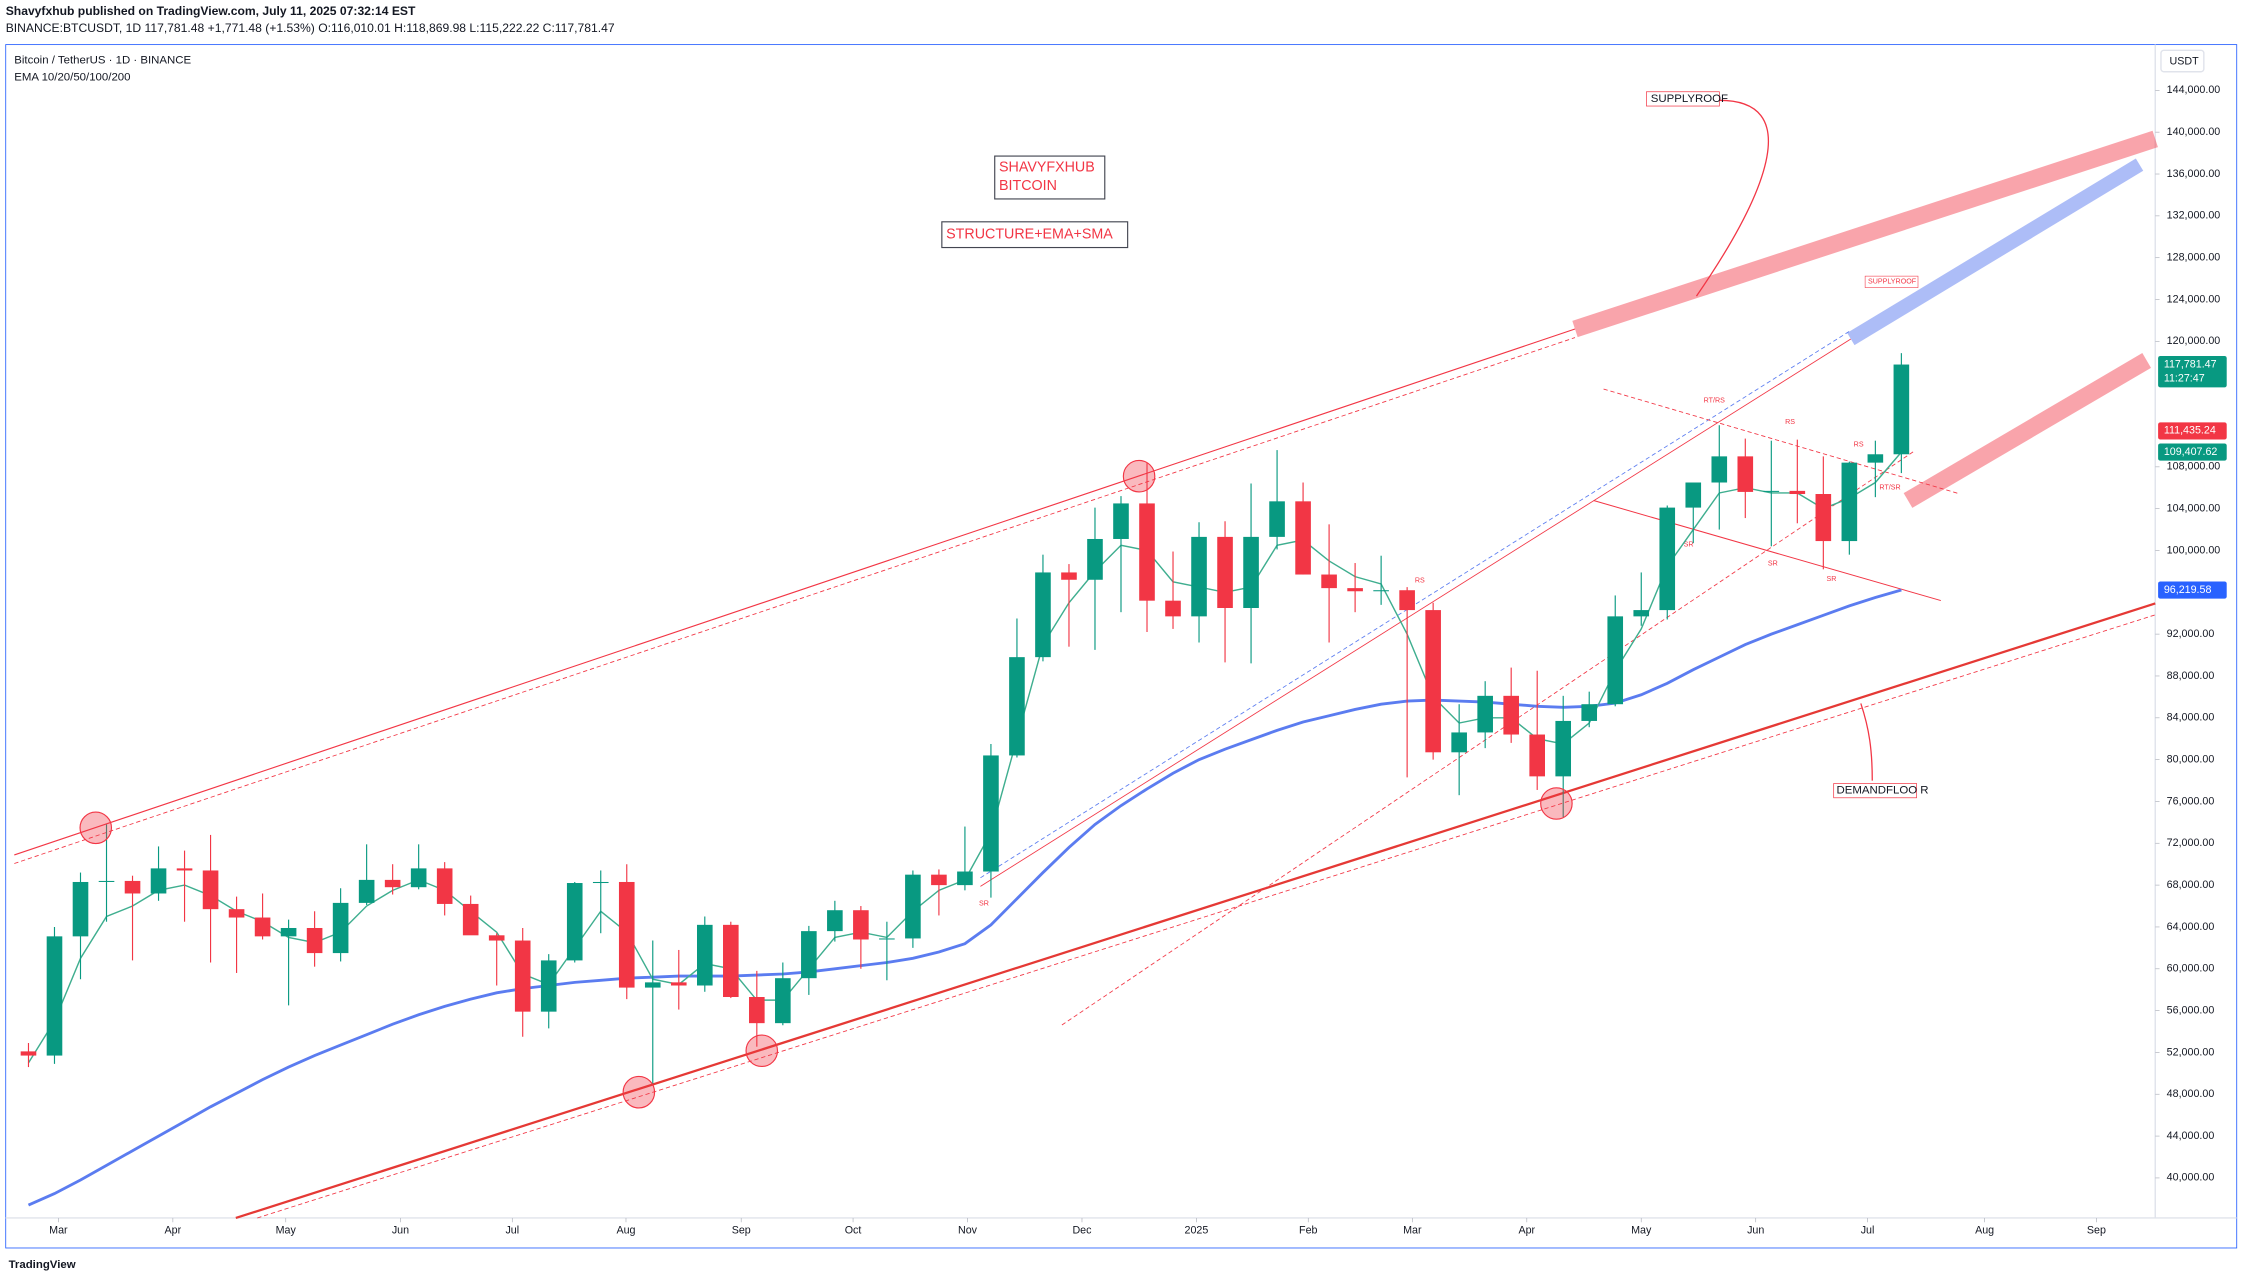 The height and width of the screenshot is (1284, 2241). I want to click on note: BITCOIN, so click(1028, 186).